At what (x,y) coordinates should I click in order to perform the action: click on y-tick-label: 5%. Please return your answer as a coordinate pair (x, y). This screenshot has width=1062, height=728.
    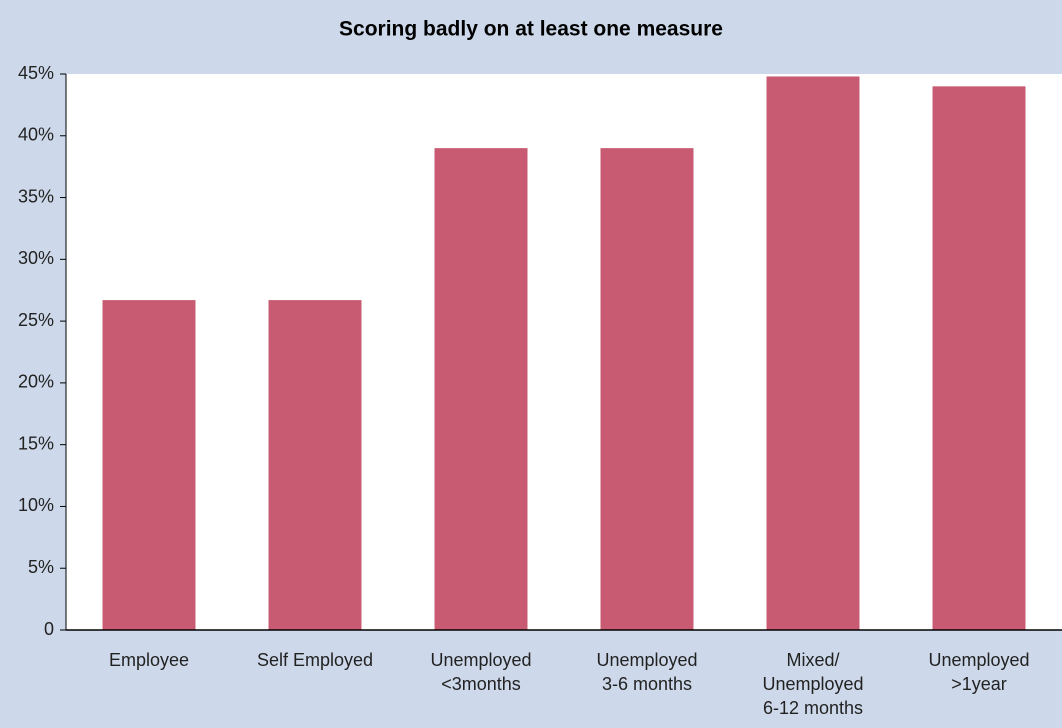
    Looking at the image, I should click on (41, 567).